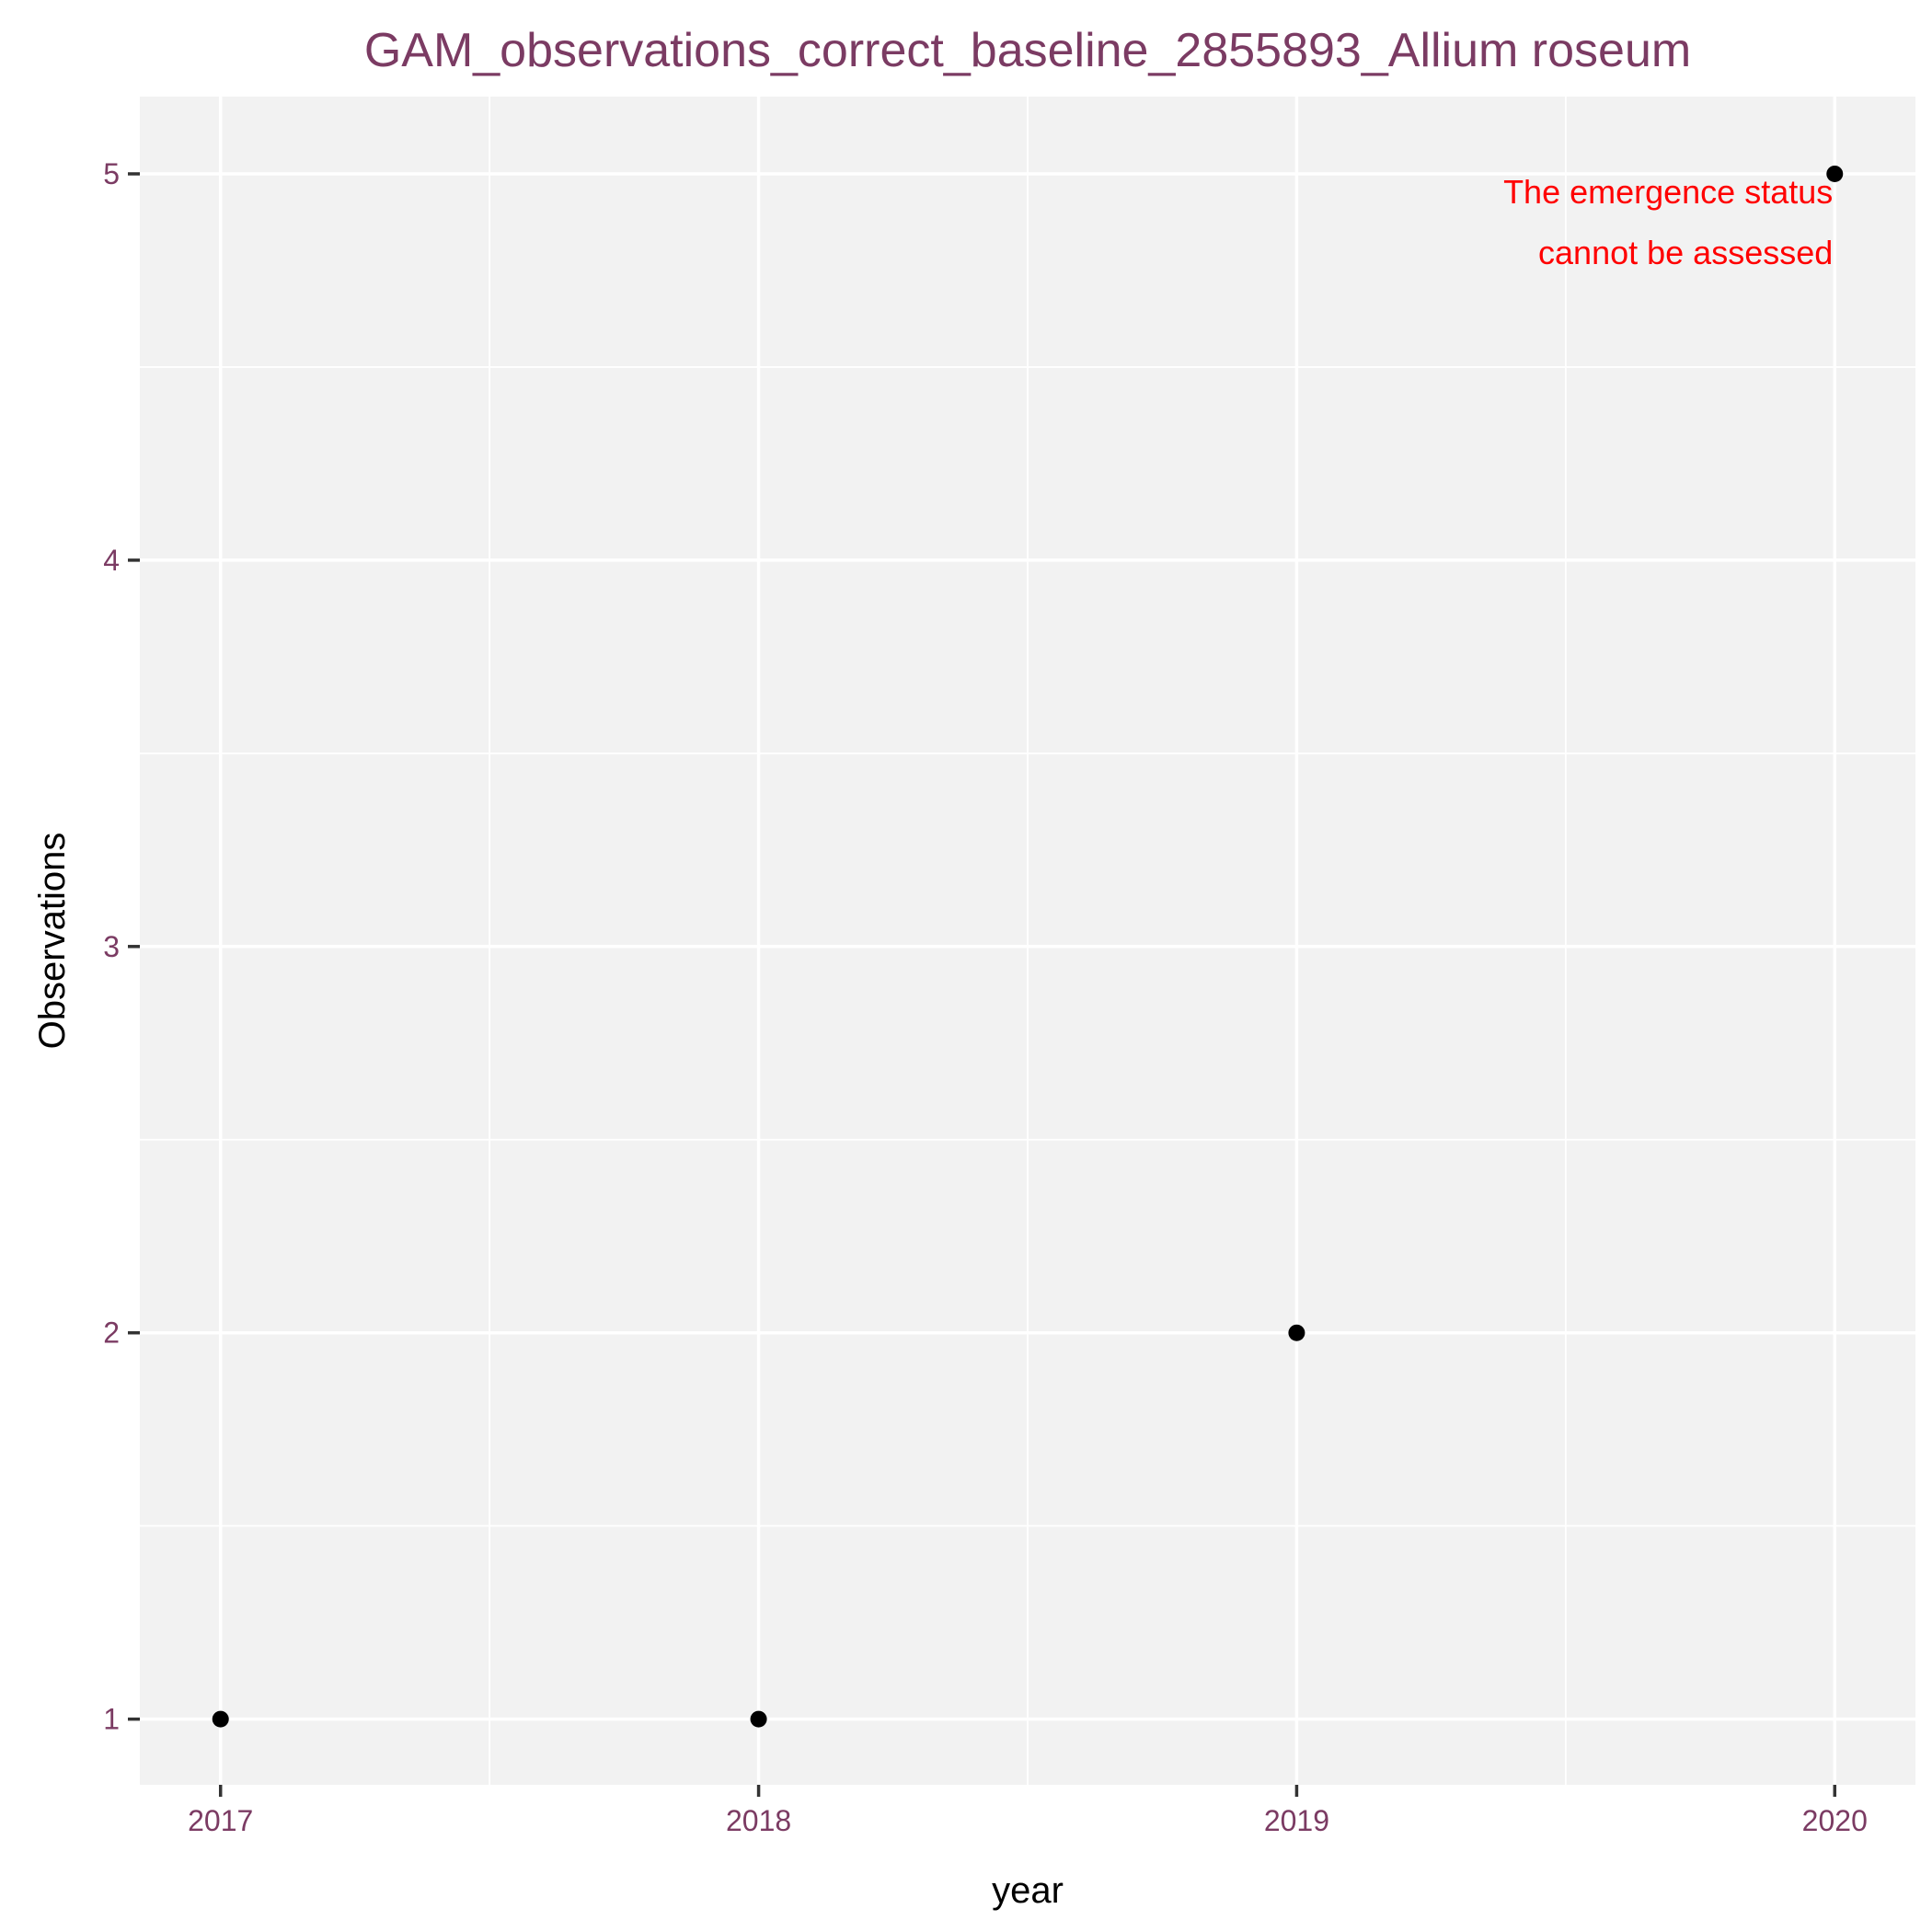  What do you see at coordinates (52, 941) in the screenshot?
I see `y-axis-title: Observations` at bounding box center [52, 941].